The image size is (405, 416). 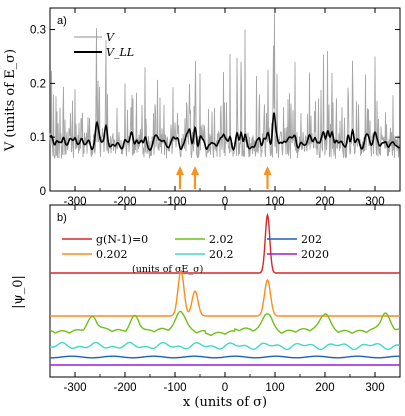 I want to click on a-ytick-label-0: 0, so click(x=43, y=192).